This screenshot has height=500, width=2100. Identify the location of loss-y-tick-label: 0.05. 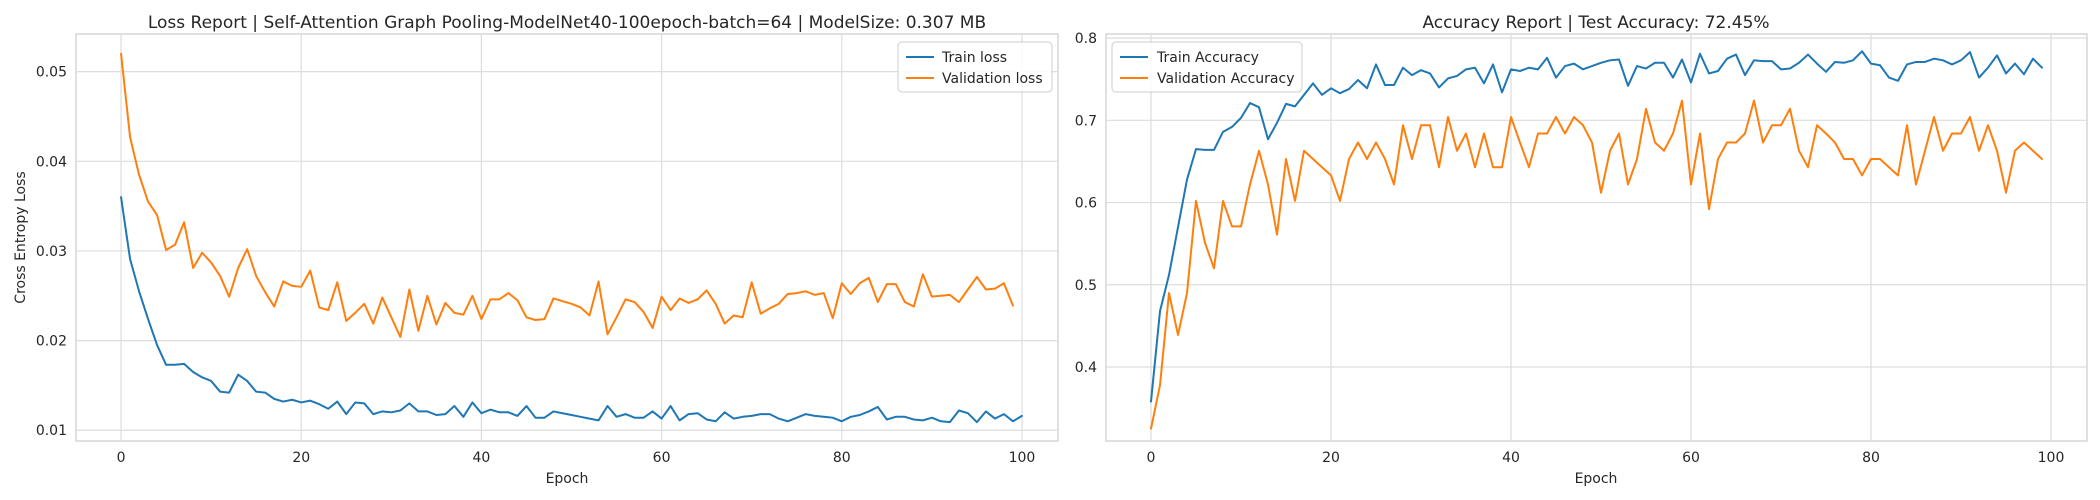
(51, 73).